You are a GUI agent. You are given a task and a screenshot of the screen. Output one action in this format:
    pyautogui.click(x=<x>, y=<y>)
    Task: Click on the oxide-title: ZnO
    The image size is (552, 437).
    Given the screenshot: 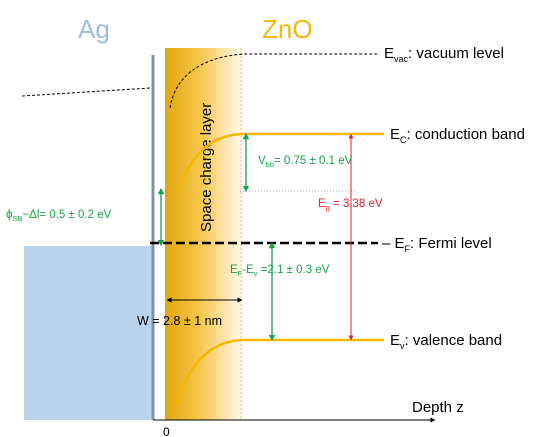 What is the action you would take?
    pyautogui.click(x=287, y=29)
    